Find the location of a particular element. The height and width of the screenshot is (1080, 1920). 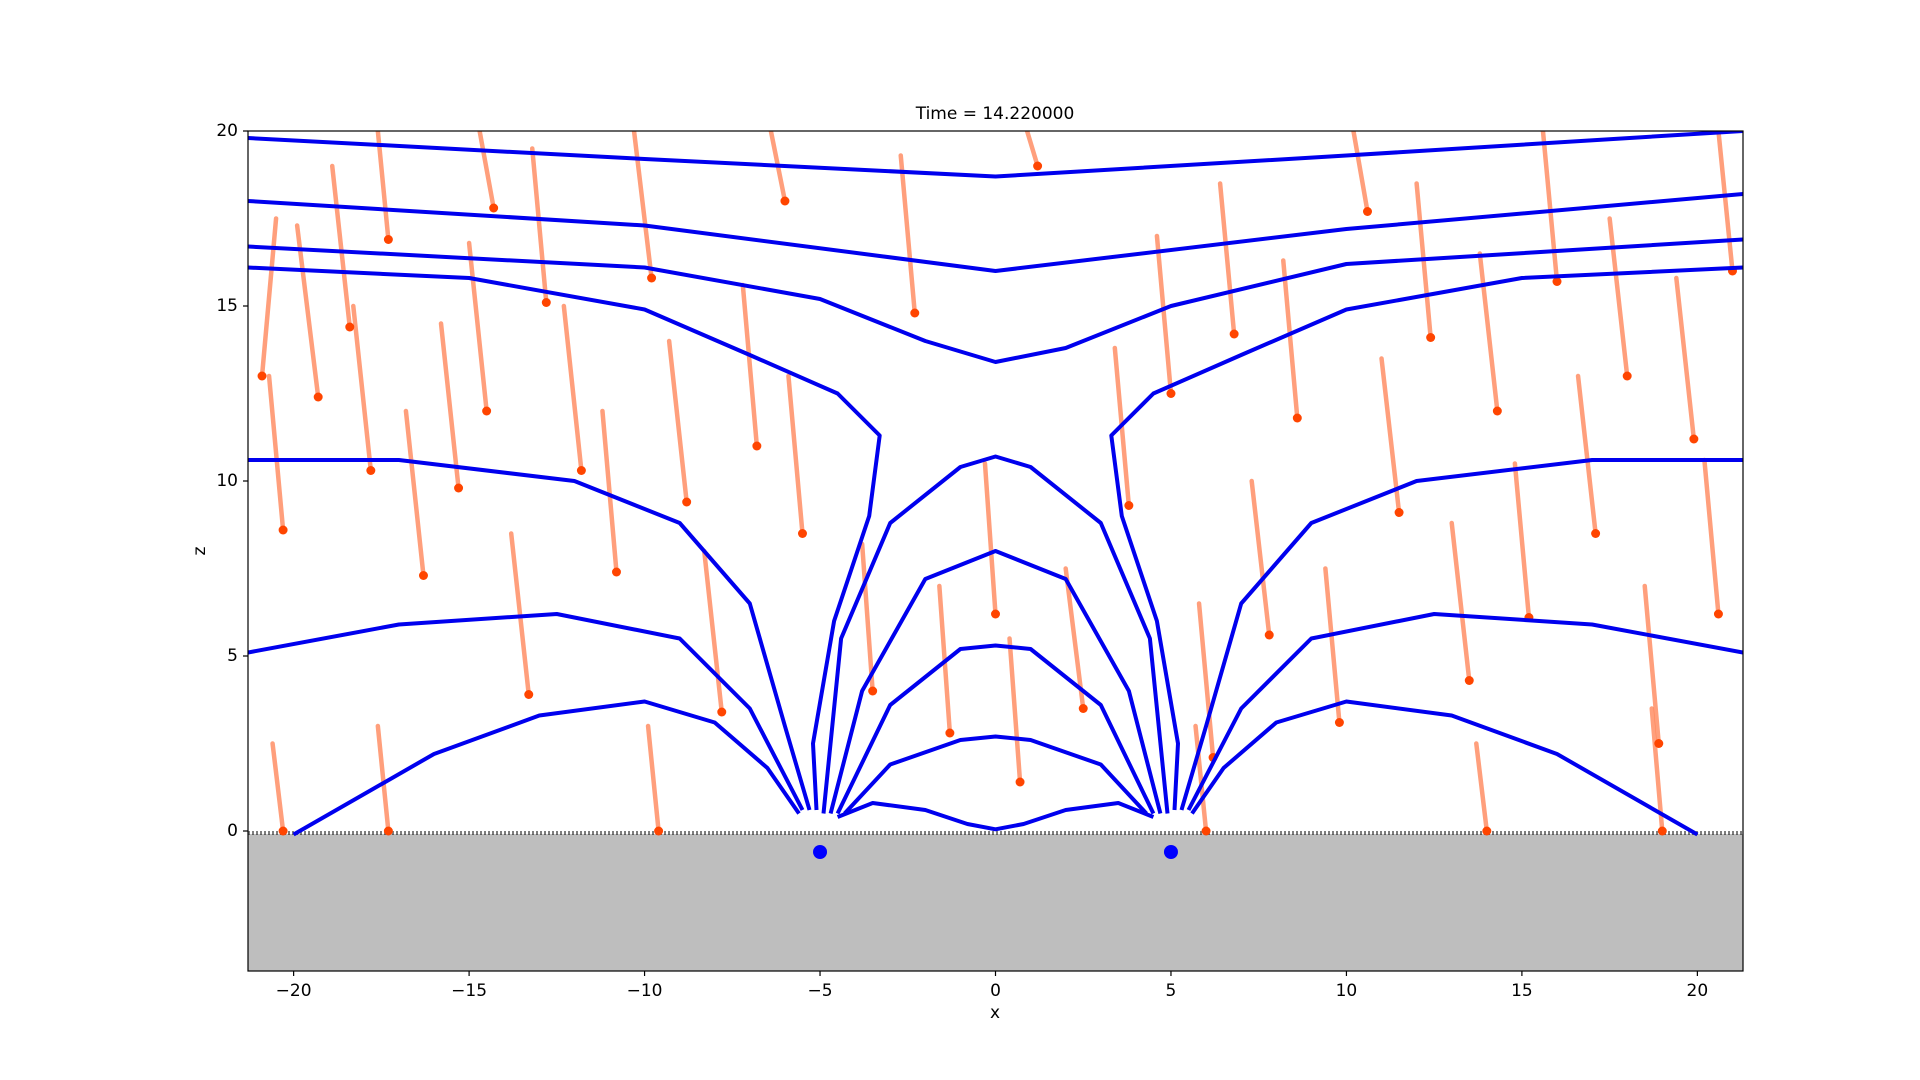

y-tick-label: 5 is located at coordinates (232, 656).